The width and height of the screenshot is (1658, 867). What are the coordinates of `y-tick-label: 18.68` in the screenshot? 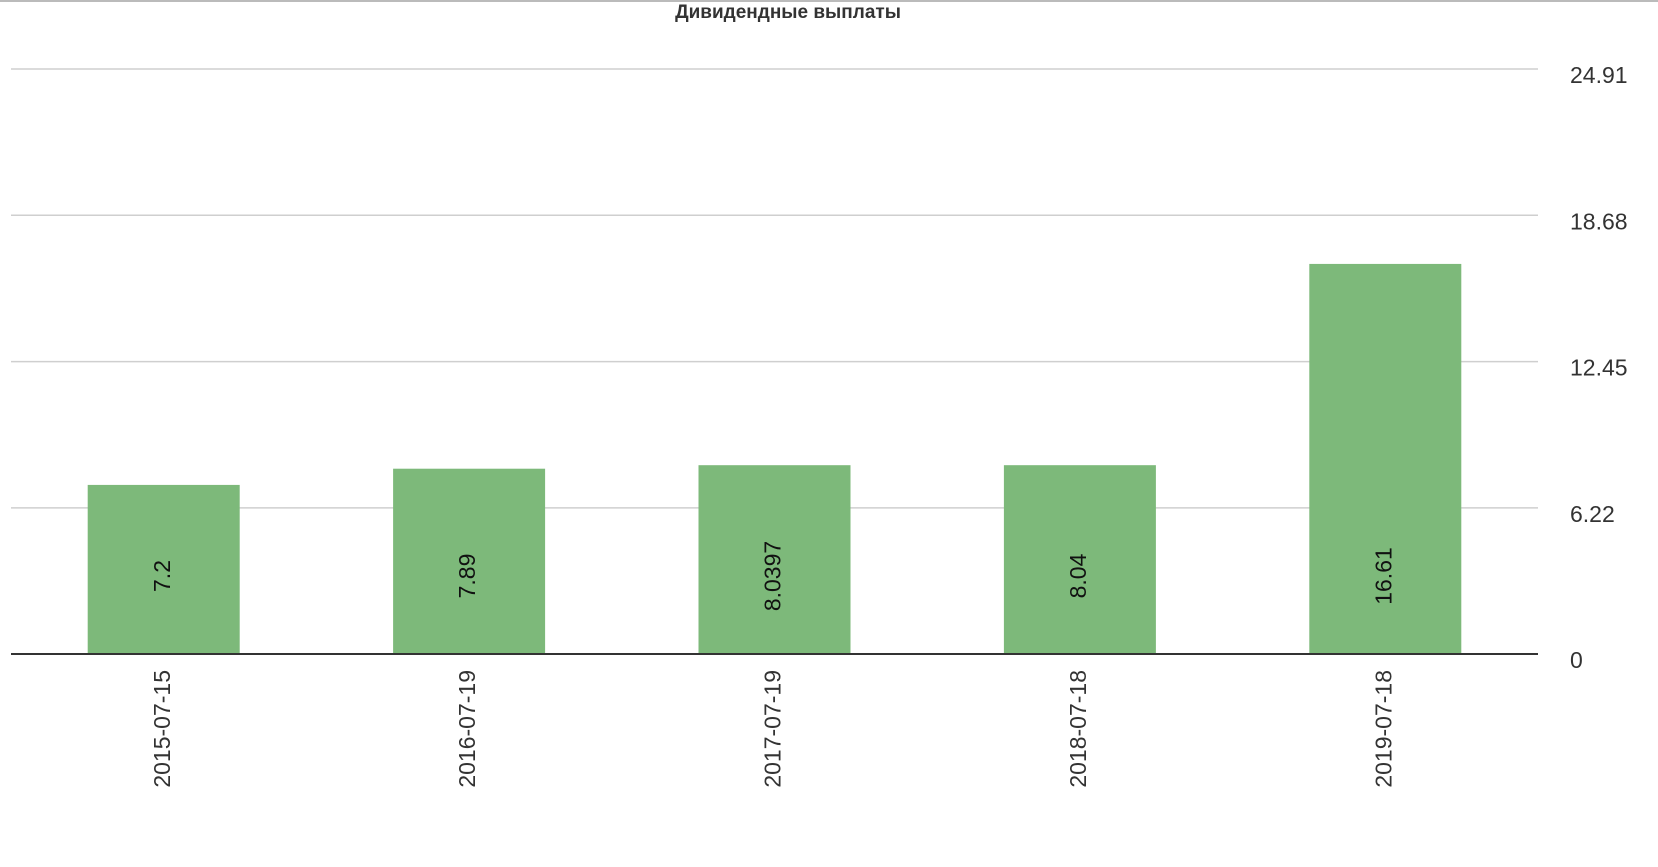 It's located at (1599, 221).